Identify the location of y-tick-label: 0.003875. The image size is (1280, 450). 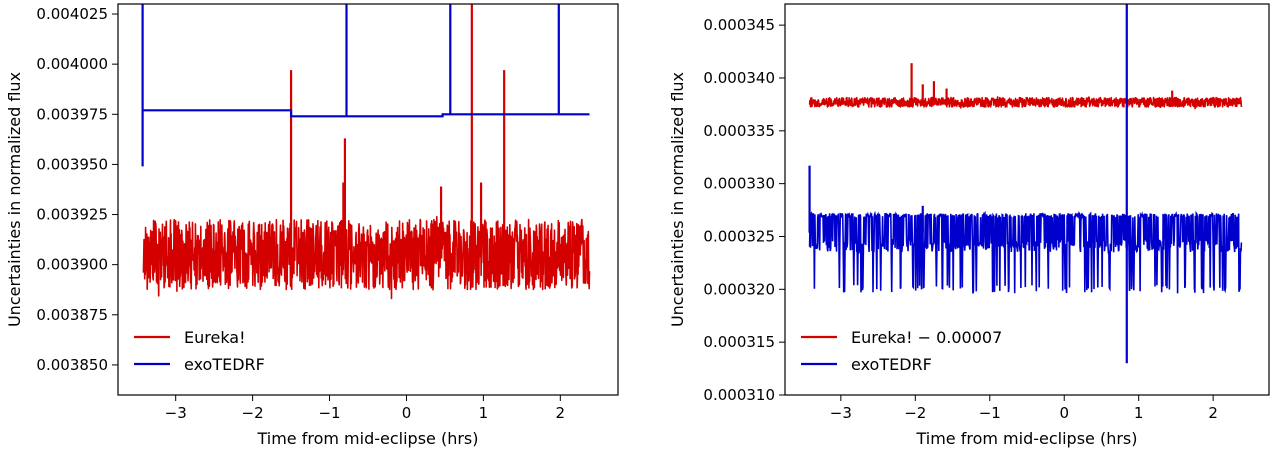
(72, 315).